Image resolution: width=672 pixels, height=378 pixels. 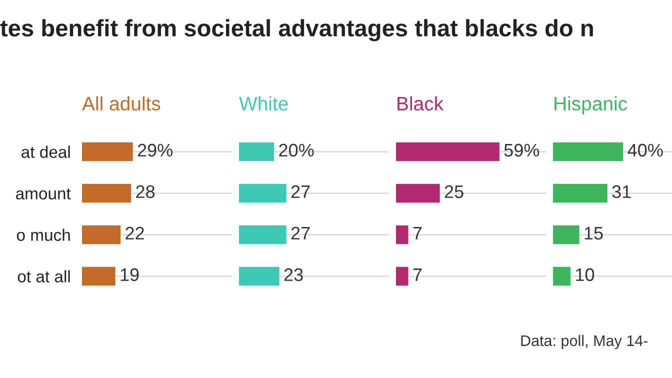 What do you see at coordinates (621, 191) in the screenshot?
I see `data-label: 31` at bounding box center [621, 191].